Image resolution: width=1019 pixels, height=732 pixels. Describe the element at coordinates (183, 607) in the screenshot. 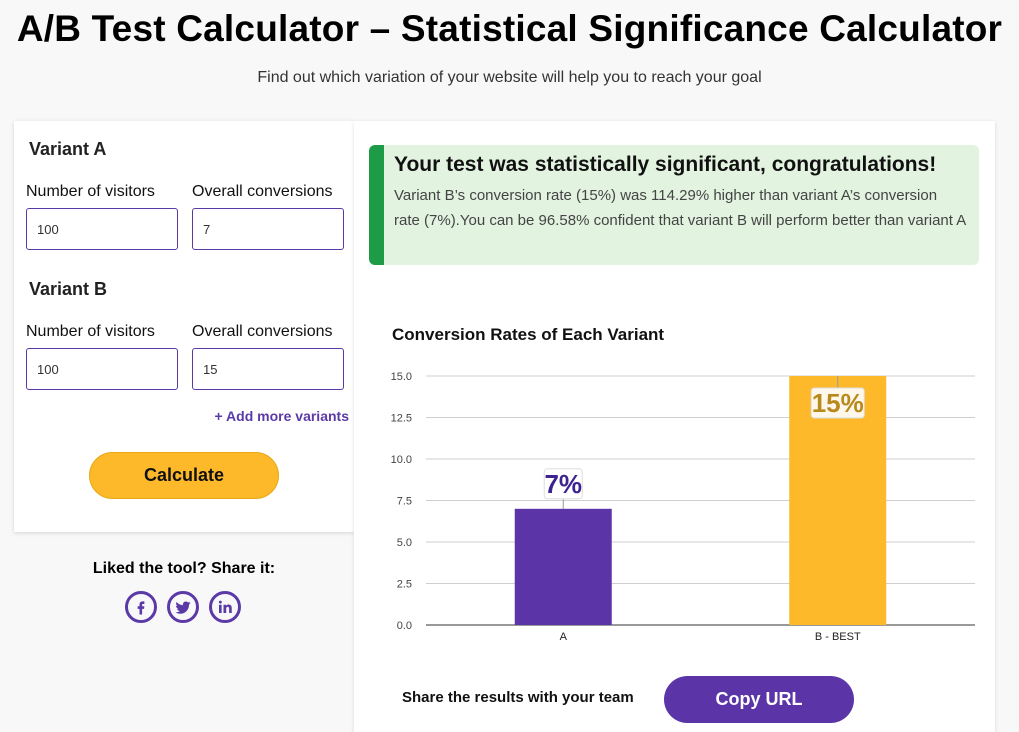

I see `twitter-icon` at that location.